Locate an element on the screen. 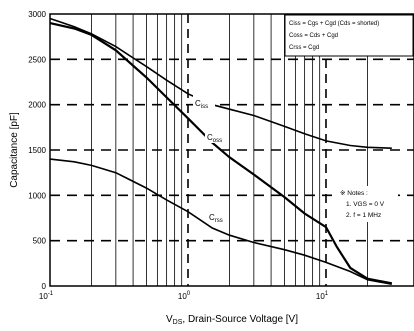 The height and width of the screenshot is (331, 414). y-tick-label-1000: 1000 is located at coordinates (37, 195).